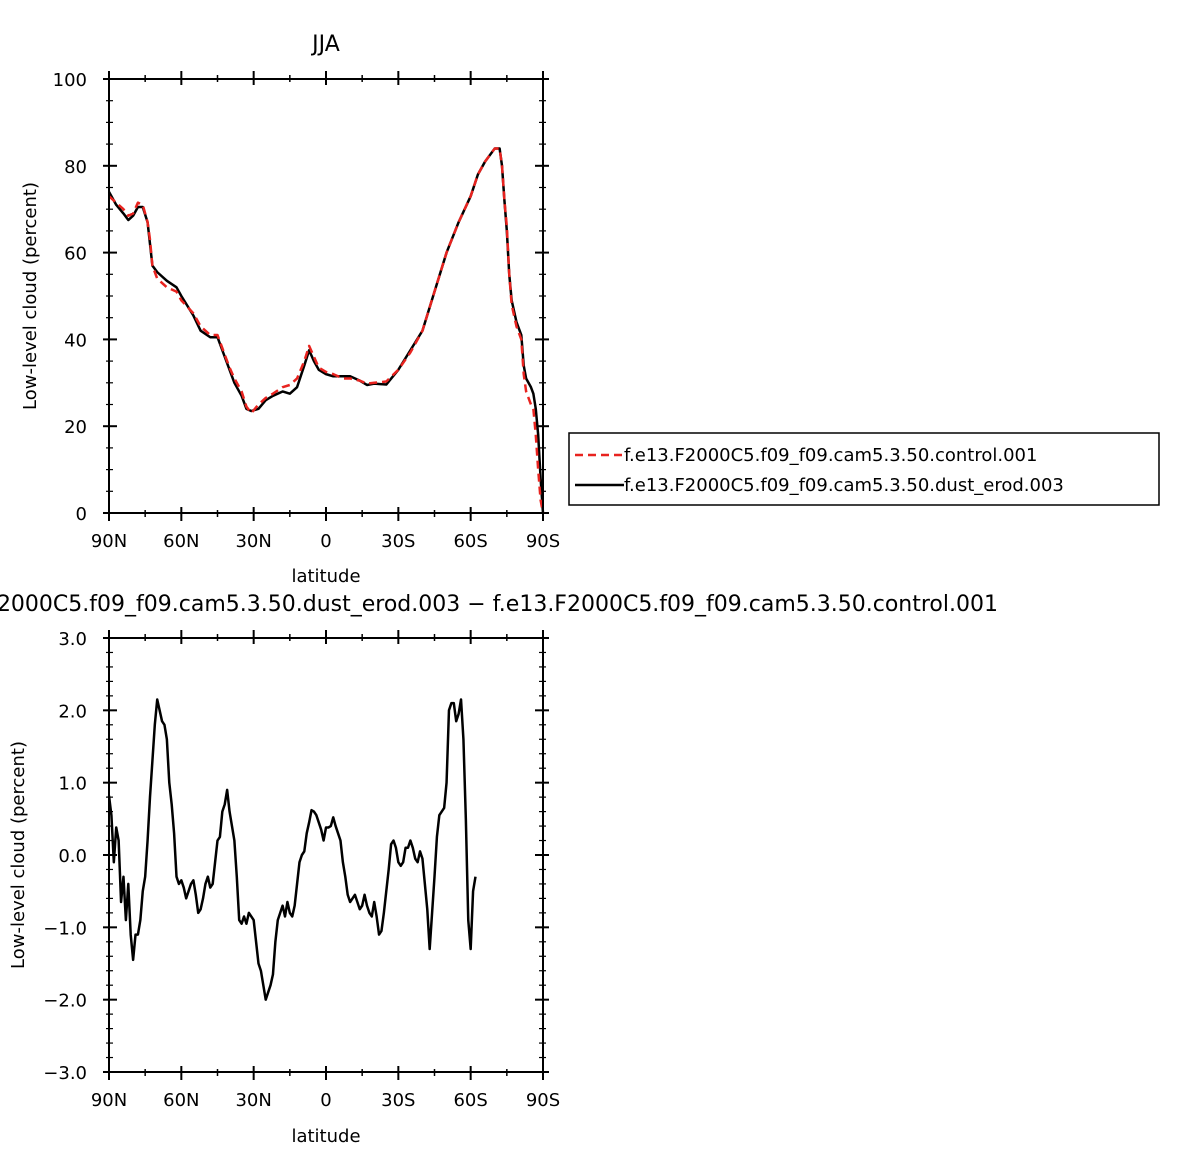 This screenshot has width=1177, height=1174. What do you see at coordinates (70, 80) in the screenshot?
I see `top-y-tick-label: 100` at bounding box center [70, 80].